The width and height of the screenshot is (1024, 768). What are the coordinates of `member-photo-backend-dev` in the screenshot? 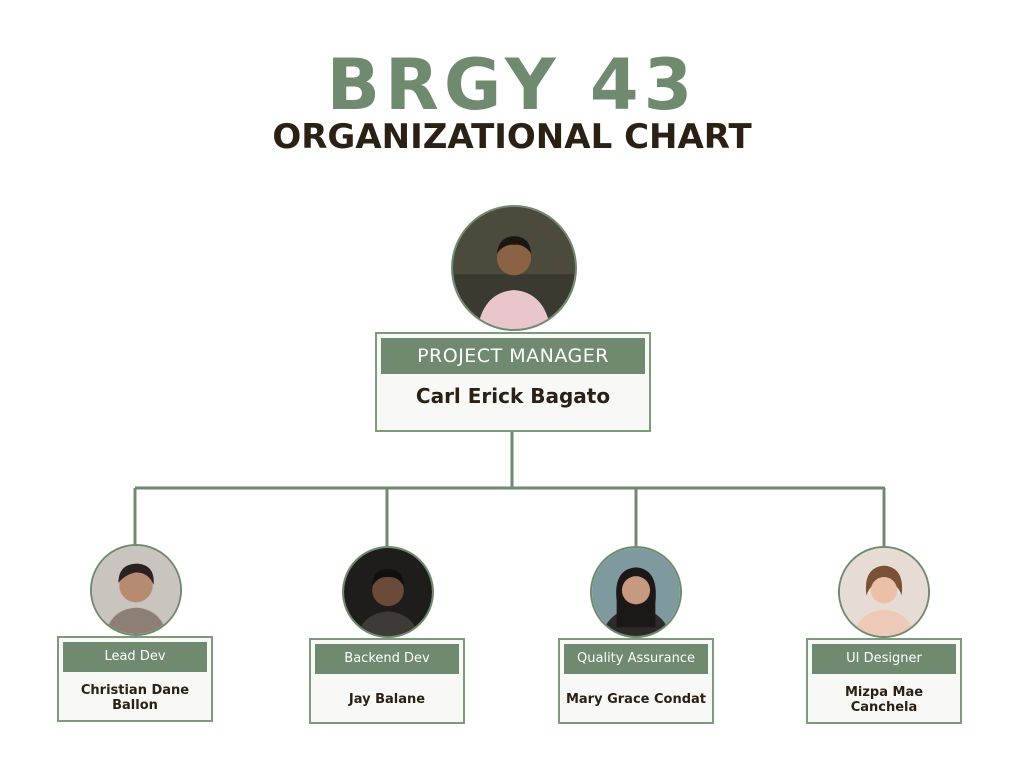 It's located at (388, 592).